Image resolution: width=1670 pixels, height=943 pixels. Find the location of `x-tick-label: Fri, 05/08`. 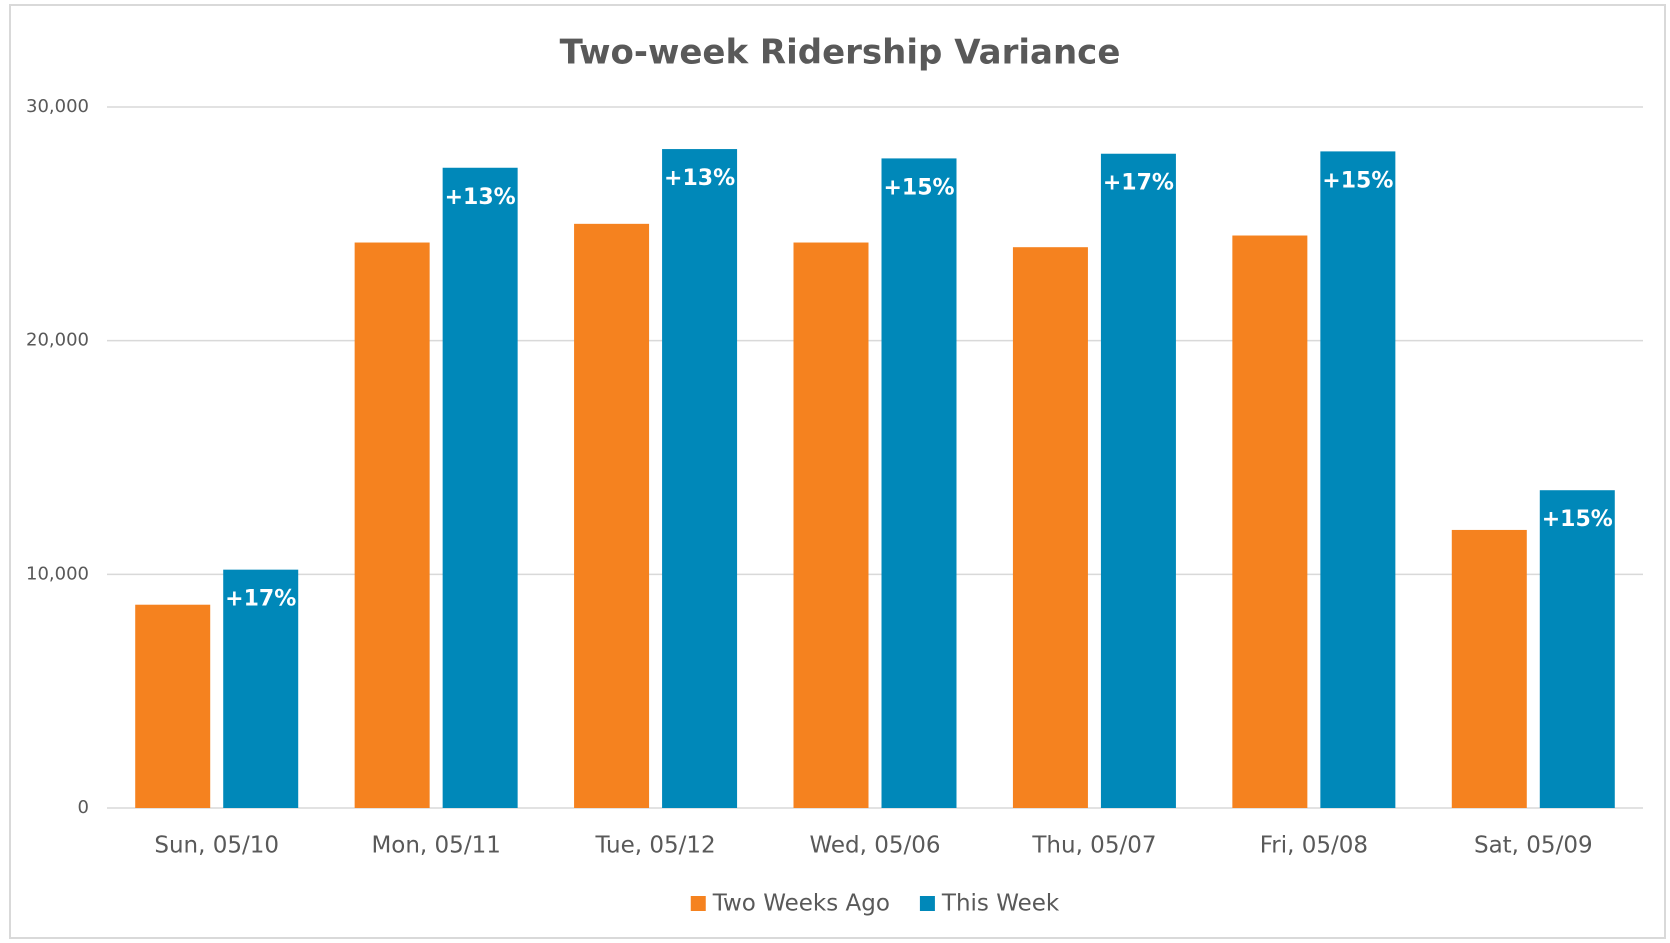

x-tick-label: Fri, 05/08 is located at coordinates (1314, 846).